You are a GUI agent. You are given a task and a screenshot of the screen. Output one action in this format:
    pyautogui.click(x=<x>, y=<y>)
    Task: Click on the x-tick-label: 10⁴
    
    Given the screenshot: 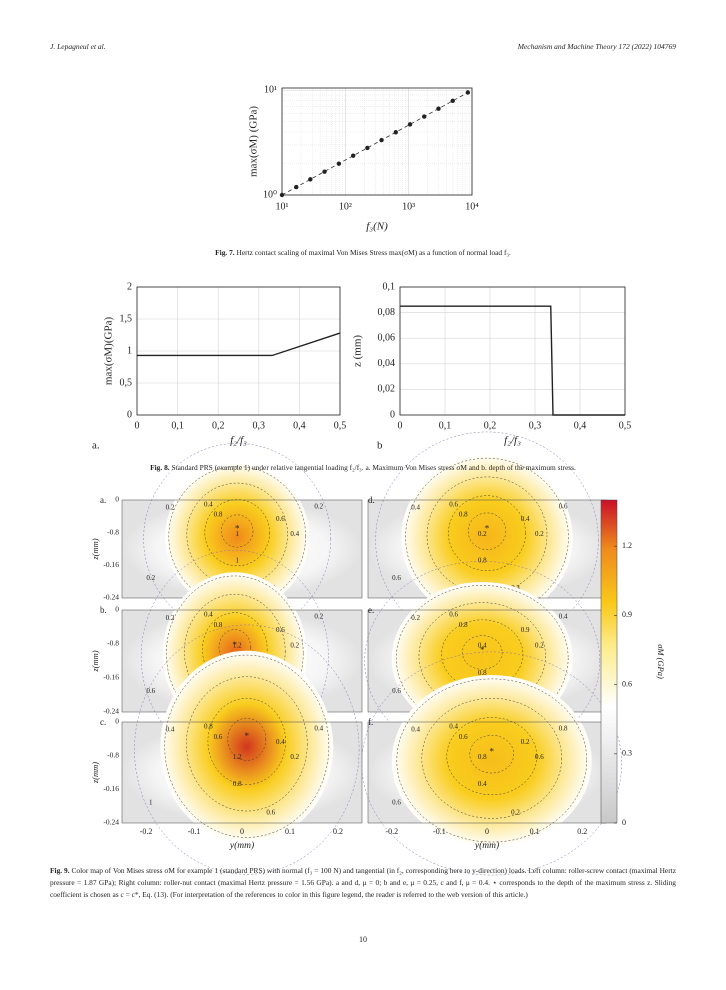 What is the action you would take?
    pyautogui.click(x=472, y=206)
    